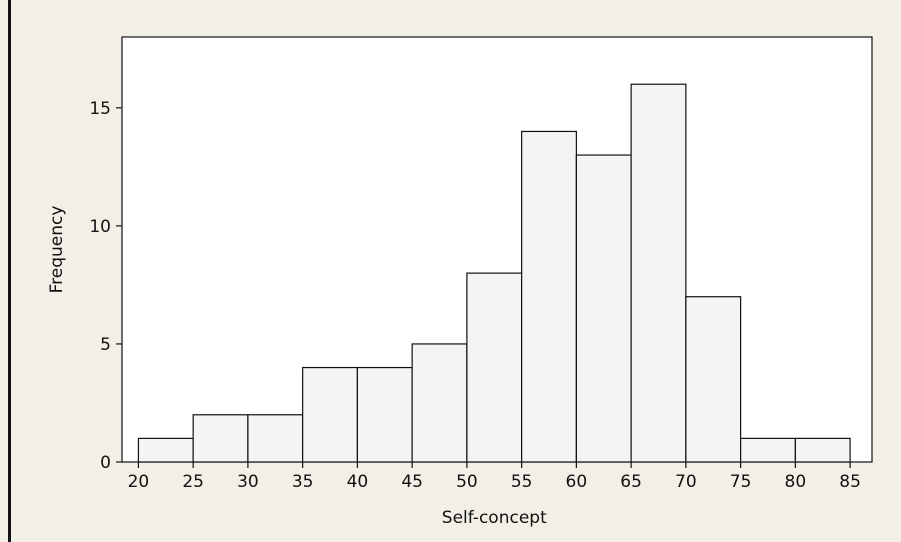 This screenshot has height=542, width=901. I want to click on x-tick-label: 80, so click(796, 482).